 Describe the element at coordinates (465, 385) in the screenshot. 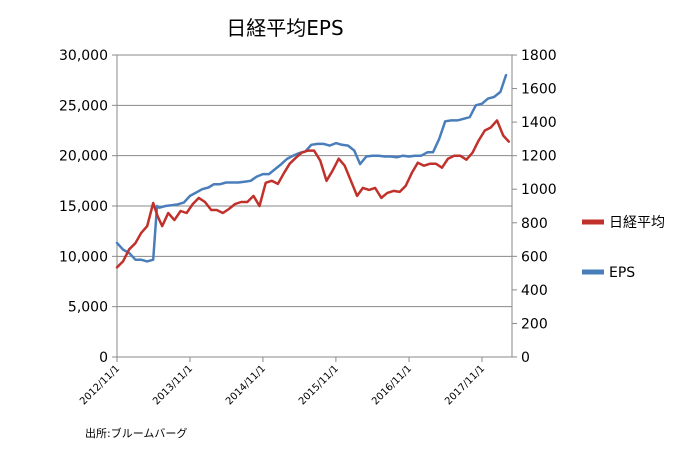

I see `x-tick-label: 2017/11/1` at that location.